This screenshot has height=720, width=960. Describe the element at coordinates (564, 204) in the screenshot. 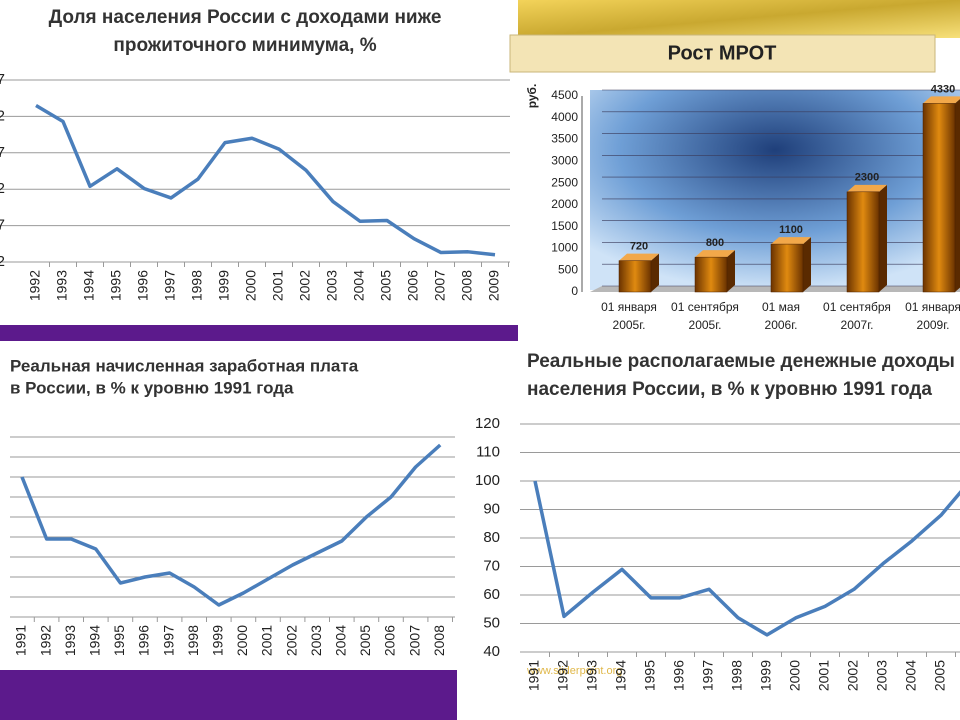

I see `y-tick-label: 2000` at that location.